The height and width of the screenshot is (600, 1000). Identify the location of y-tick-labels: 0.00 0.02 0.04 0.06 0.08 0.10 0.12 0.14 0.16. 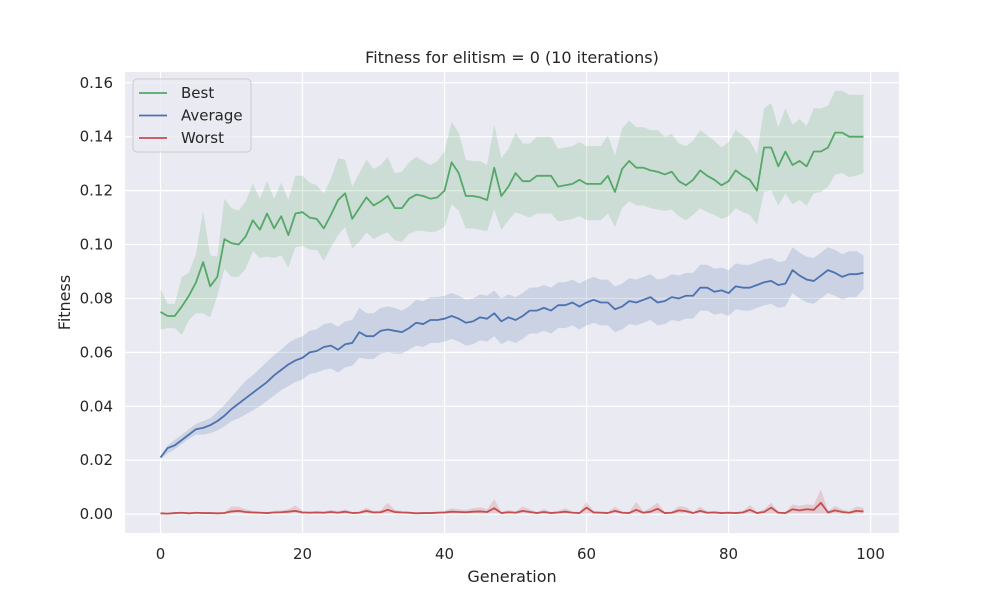
(96, 298).